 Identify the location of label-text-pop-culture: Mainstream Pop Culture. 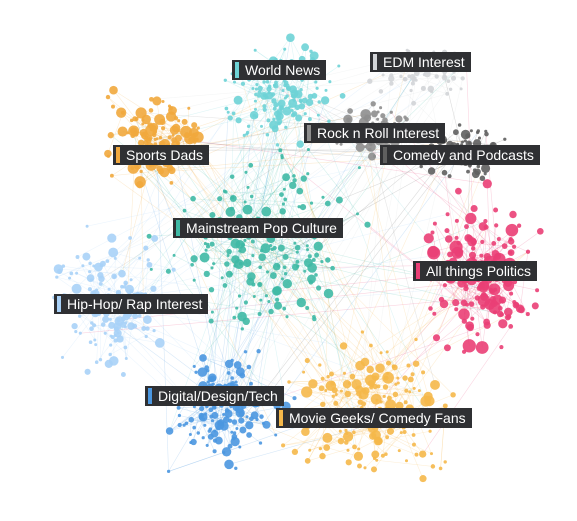
(261, 228).